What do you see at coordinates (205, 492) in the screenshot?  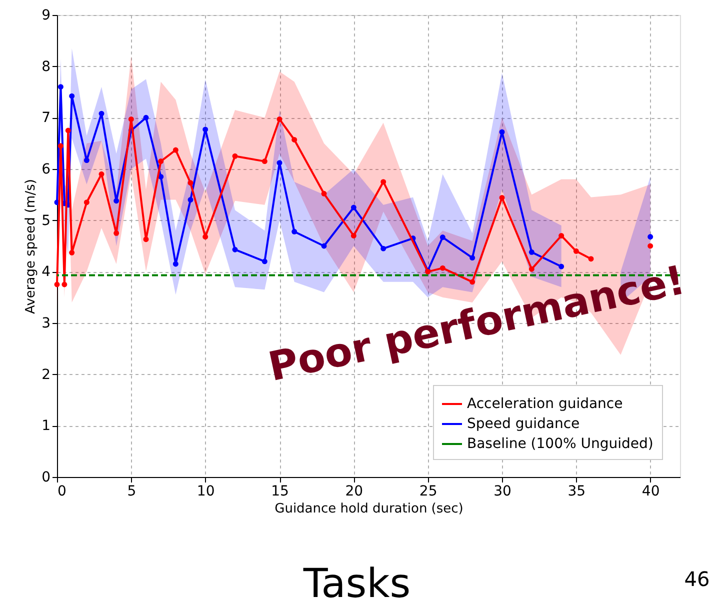 I see `x-tick-label: 10` at bounding box center [205, 492].